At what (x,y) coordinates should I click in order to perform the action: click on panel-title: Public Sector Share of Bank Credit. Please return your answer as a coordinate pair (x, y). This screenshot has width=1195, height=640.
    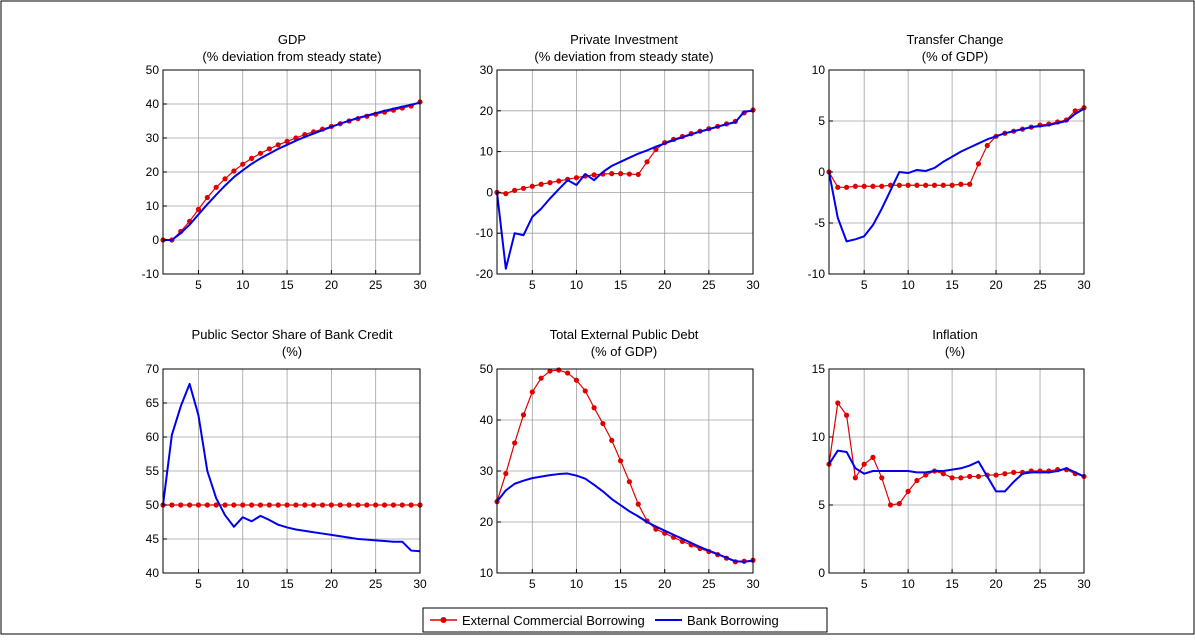
    Looking at the image, I should click on (292, 334).